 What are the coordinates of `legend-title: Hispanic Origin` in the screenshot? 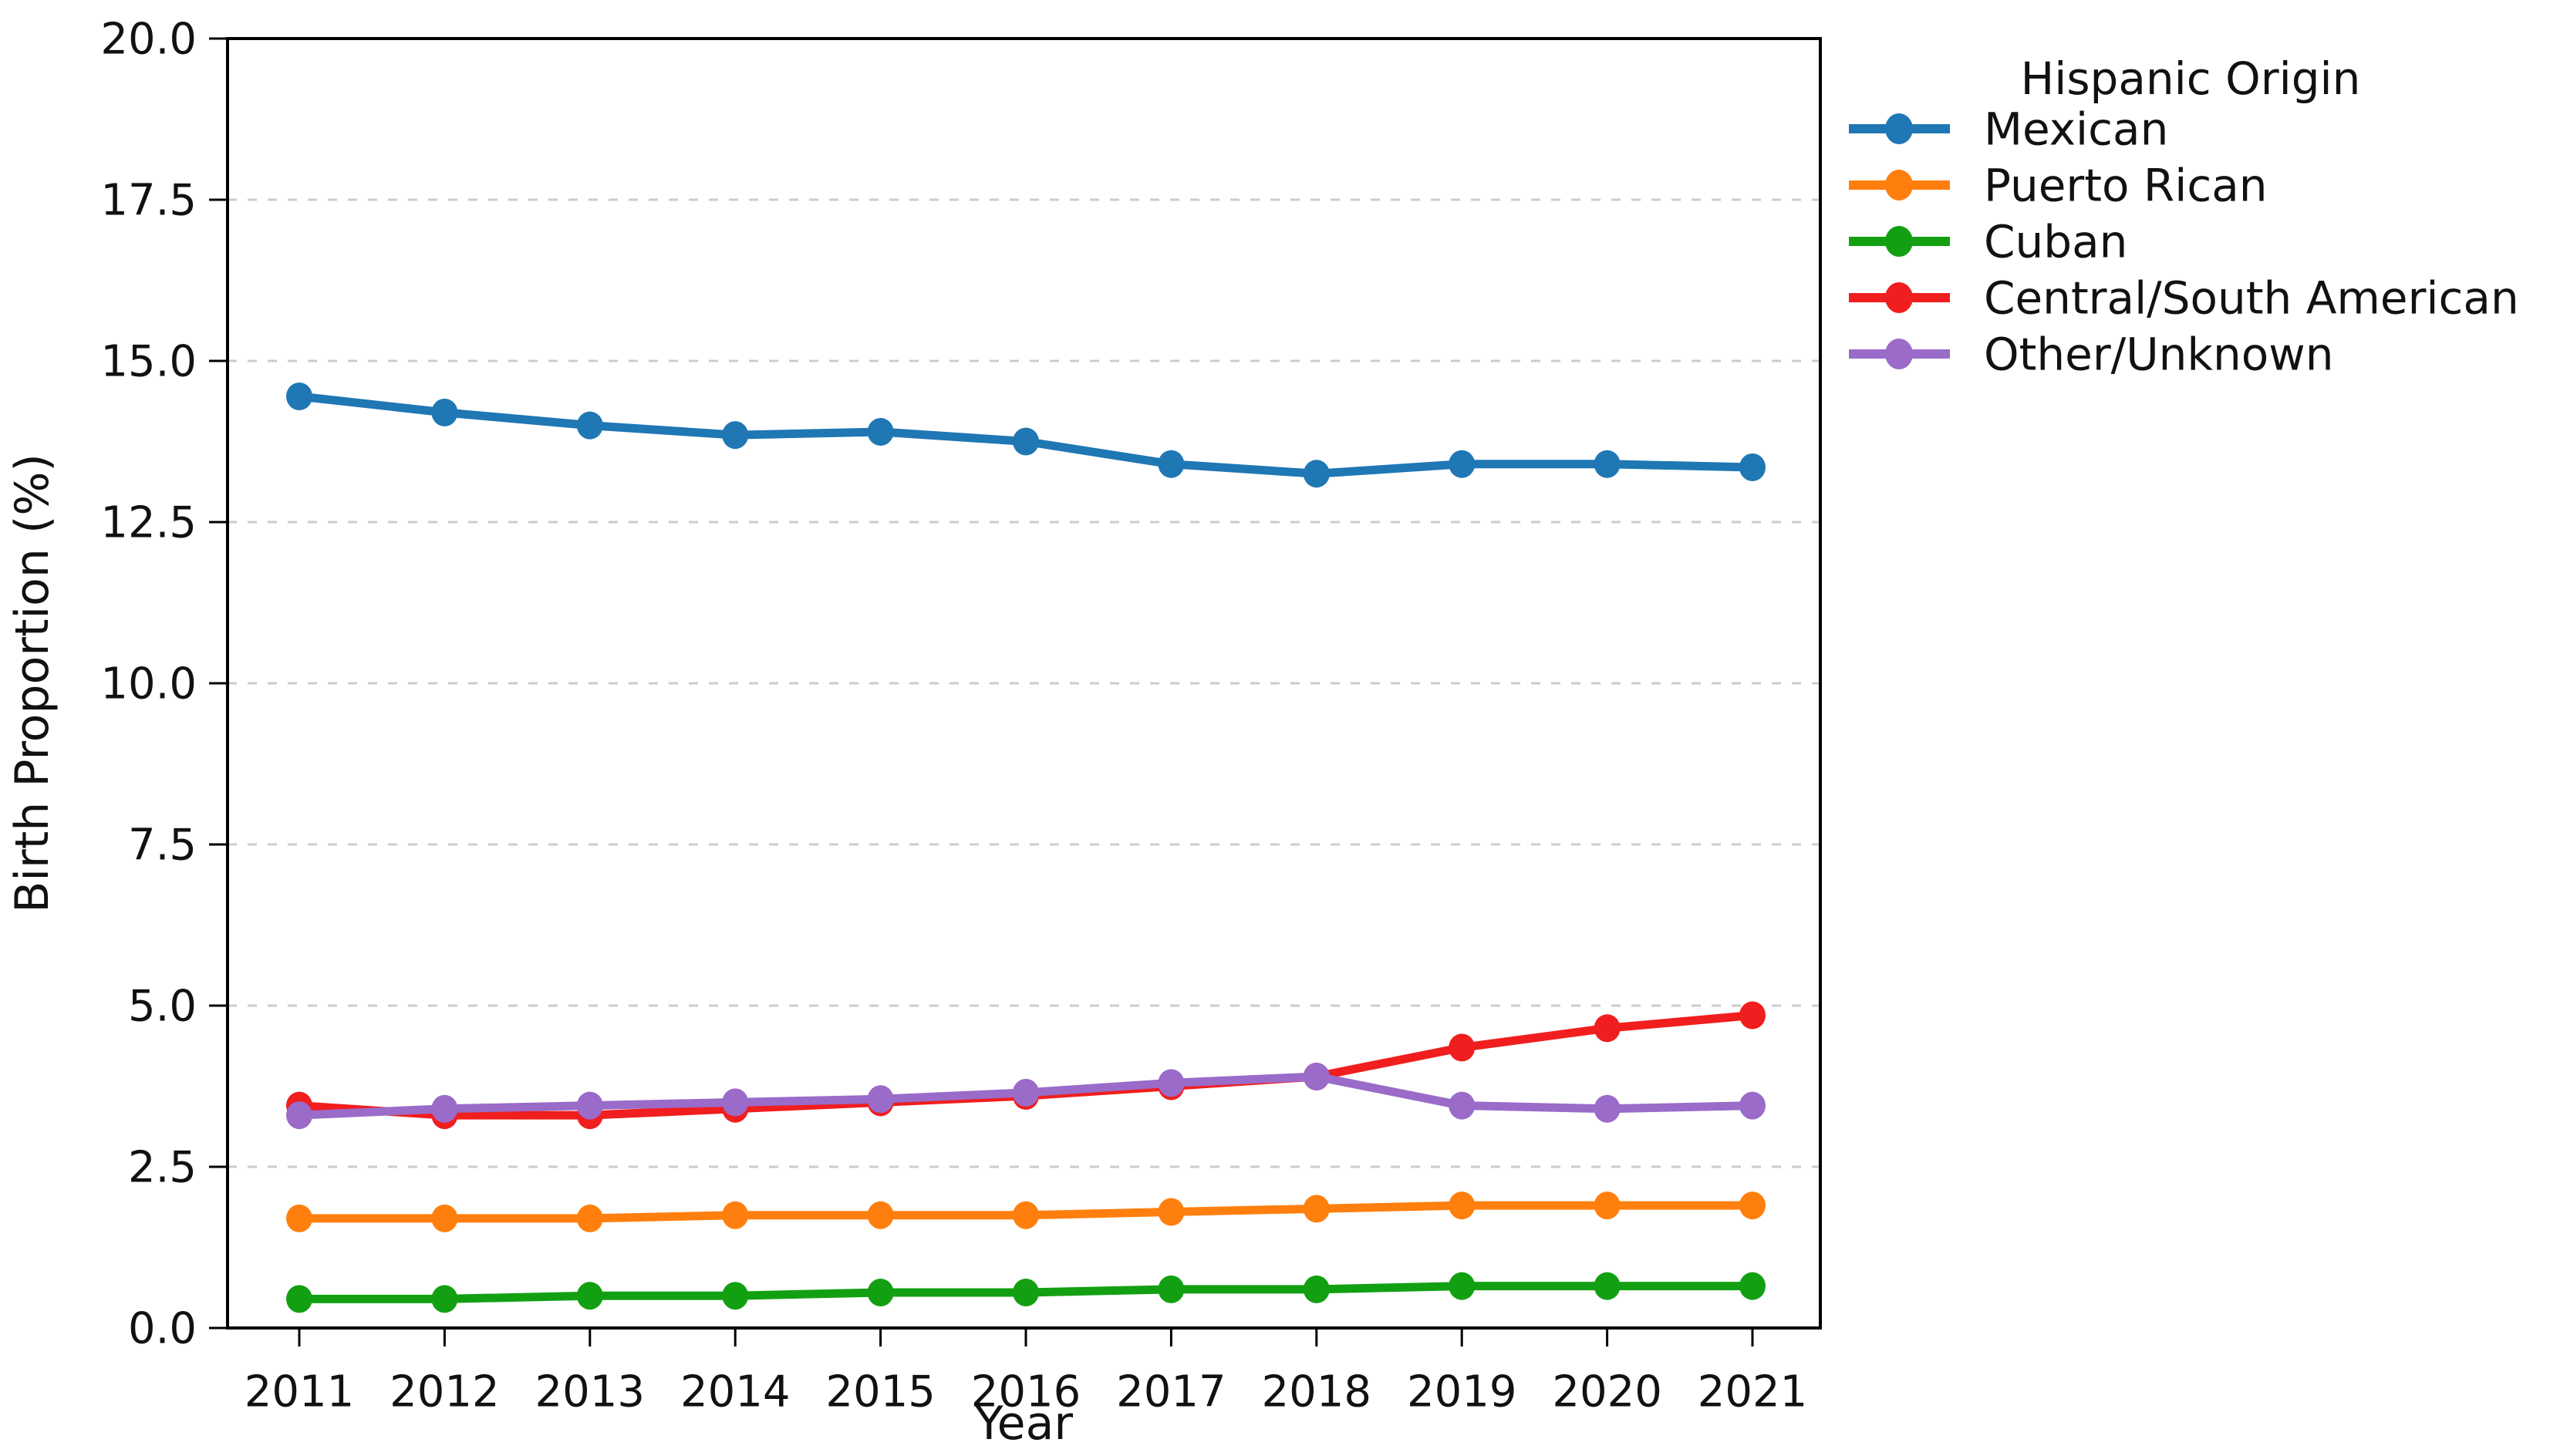 It's located at (2191, 79).